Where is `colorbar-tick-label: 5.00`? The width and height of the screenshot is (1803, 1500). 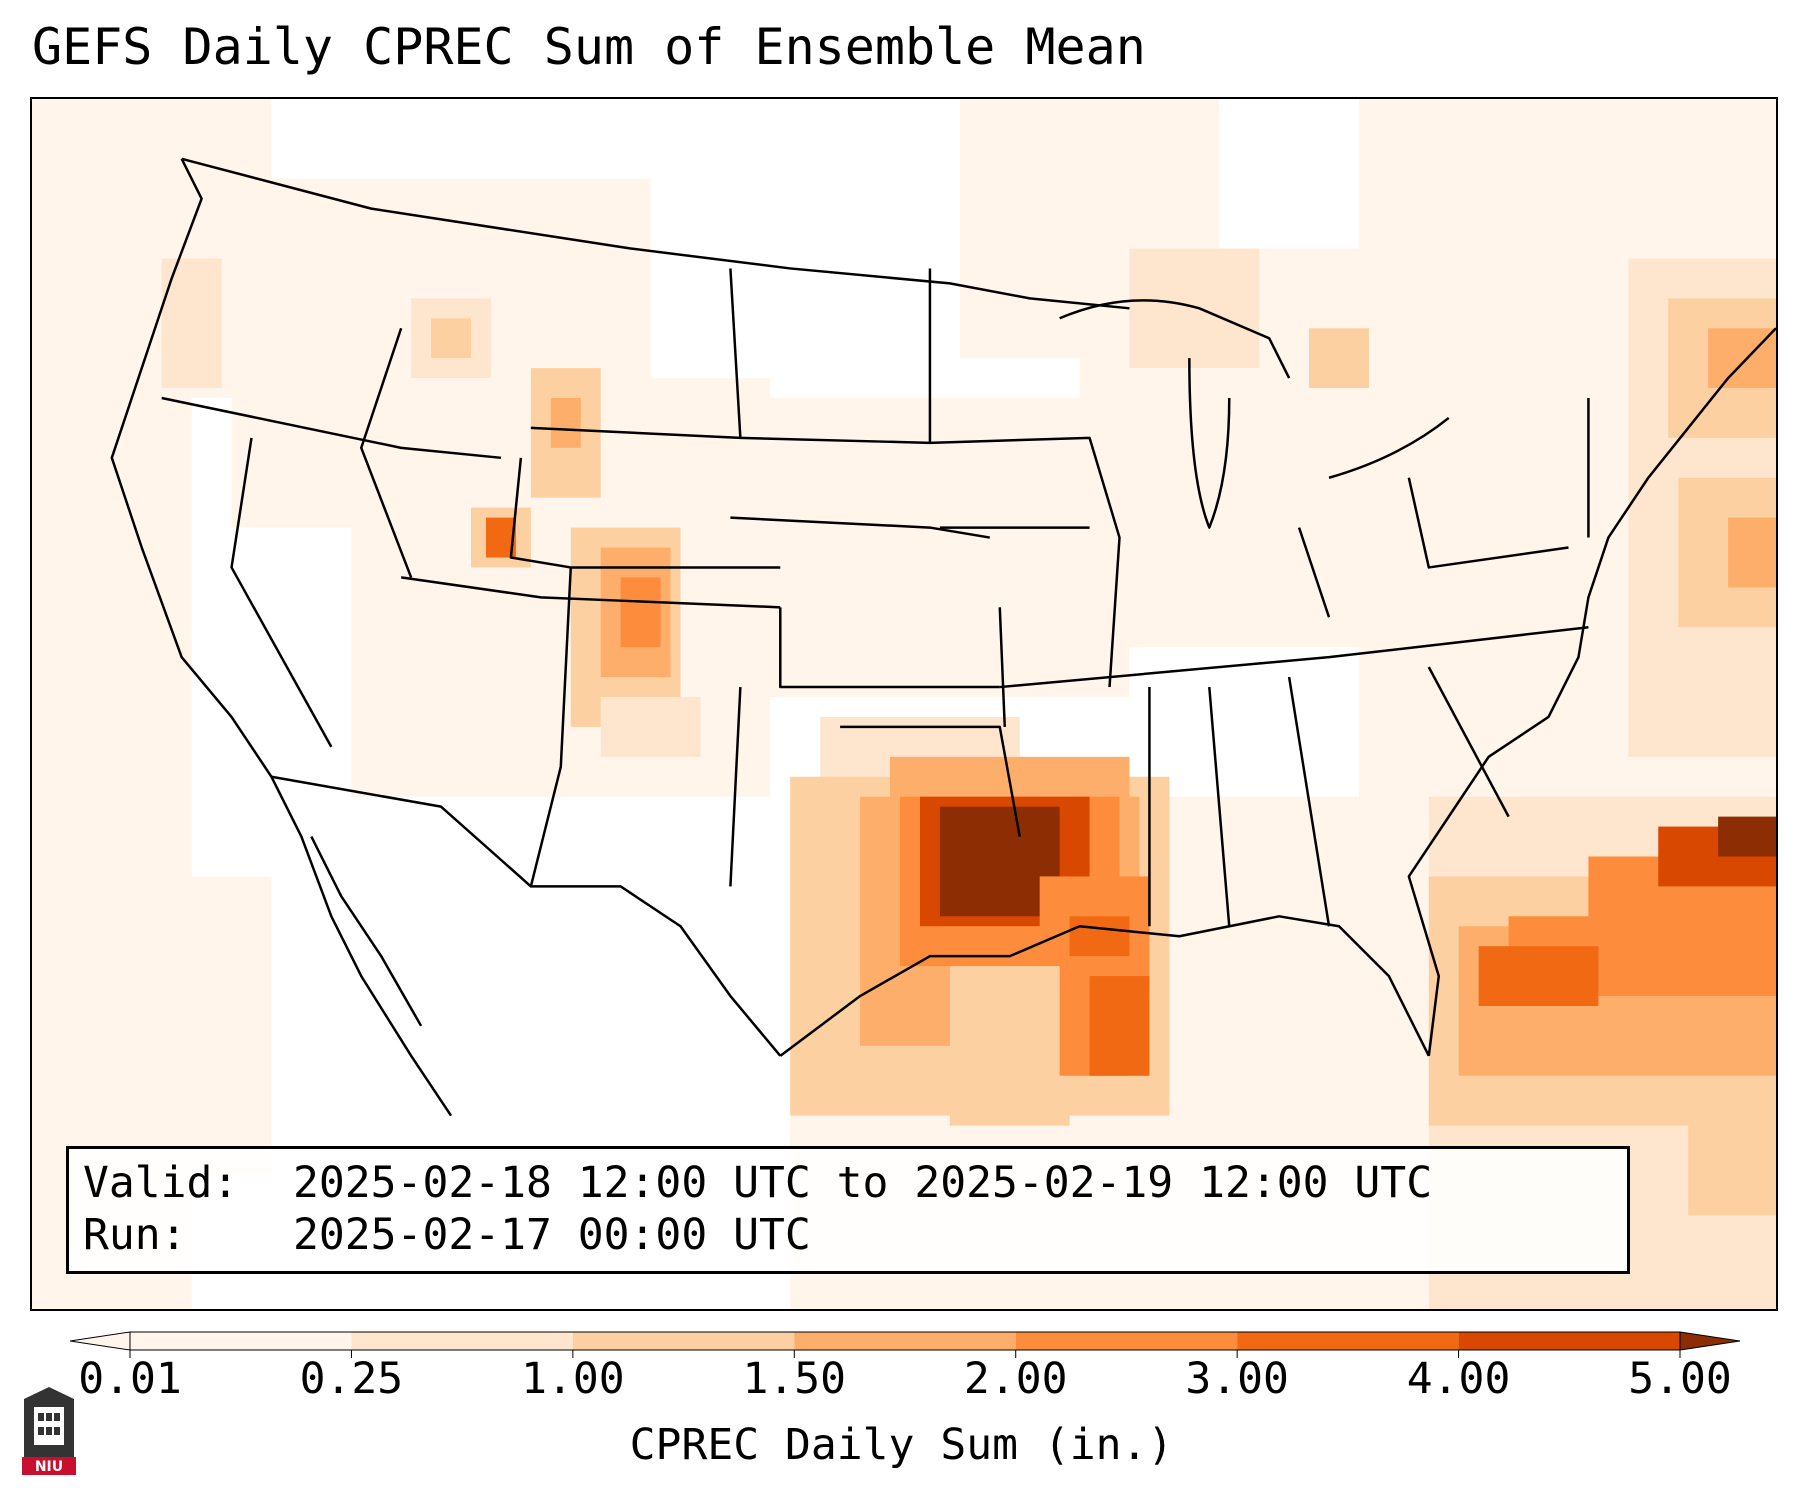
colorbar-tick-label: 5.00 is located at coordinates (1680, 1379).